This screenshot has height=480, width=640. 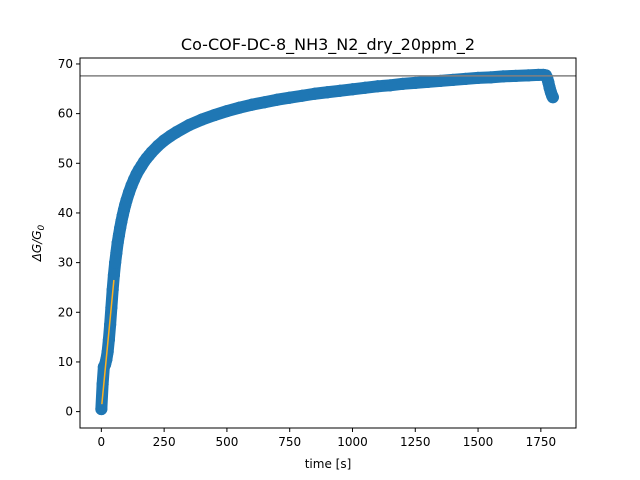 I want to click on y-tick-label: 30, so click(x=65, y=263).